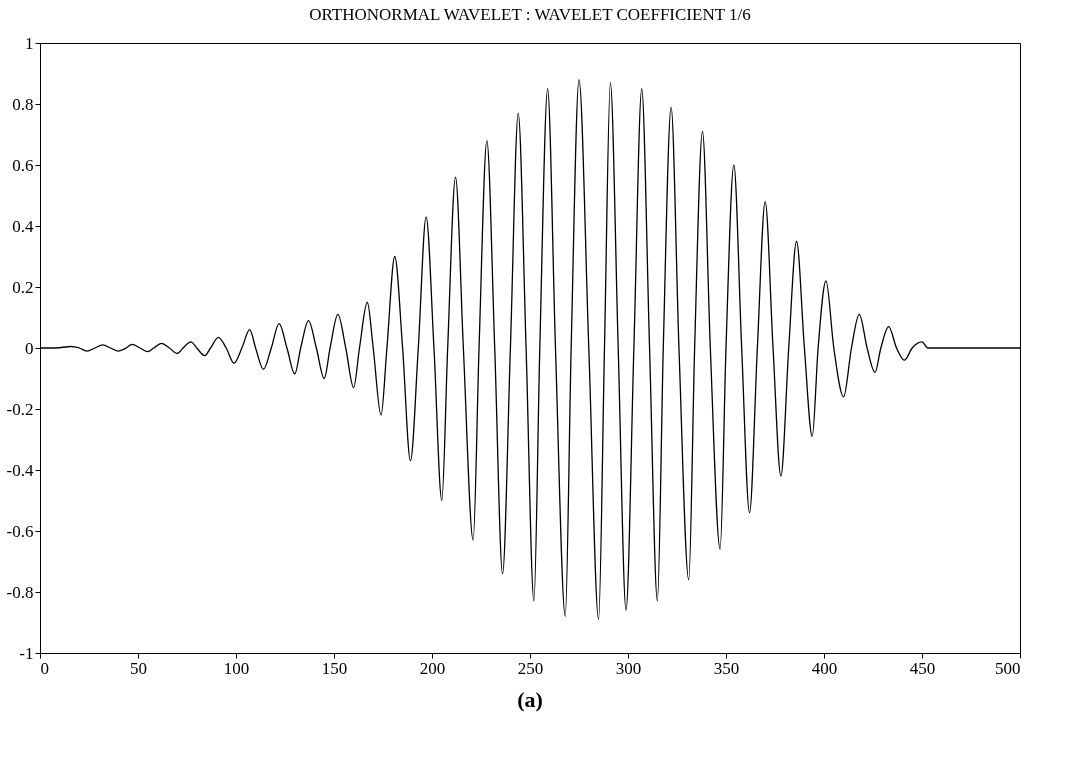 The image size is (1078, 758). I want to click on x-tick-label: 350, so click(726, 668).